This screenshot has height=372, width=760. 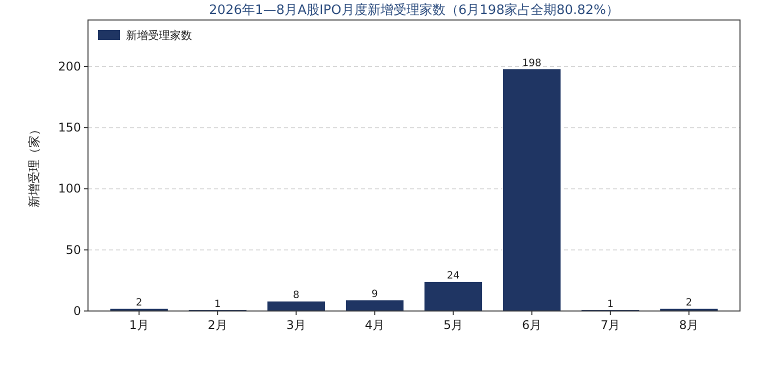 I want to click on x-tick-label: 8月, so click(x=689, y=325).